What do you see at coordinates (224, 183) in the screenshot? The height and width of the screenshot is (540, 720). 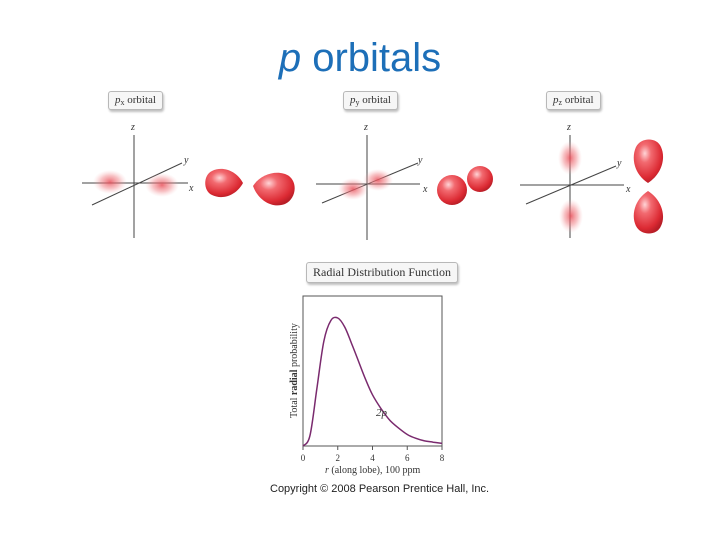 I see `px-lobe-left` at bounding box center [224, 183].